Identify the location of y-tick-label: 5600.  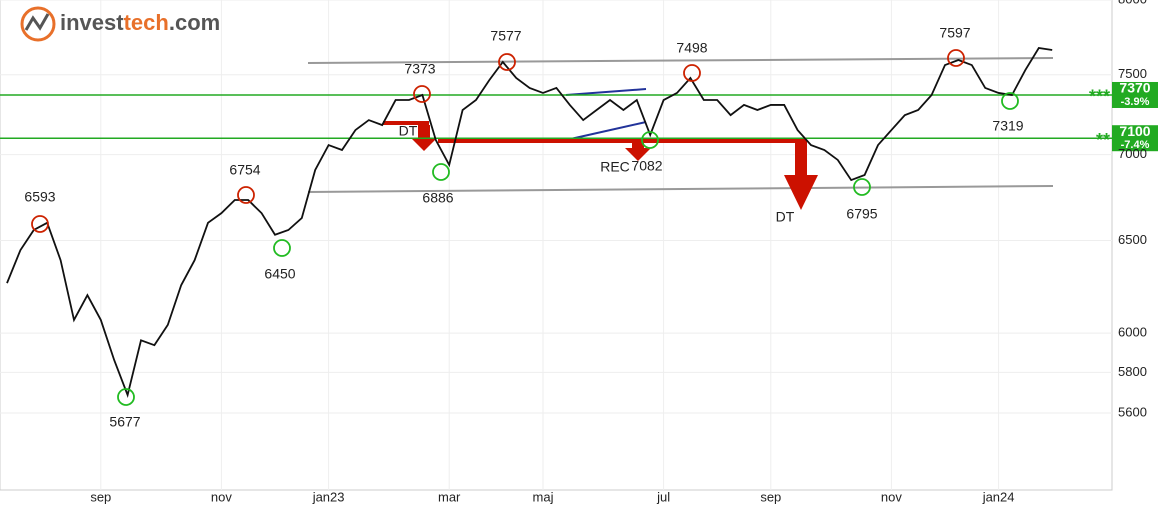
(1132, 411).